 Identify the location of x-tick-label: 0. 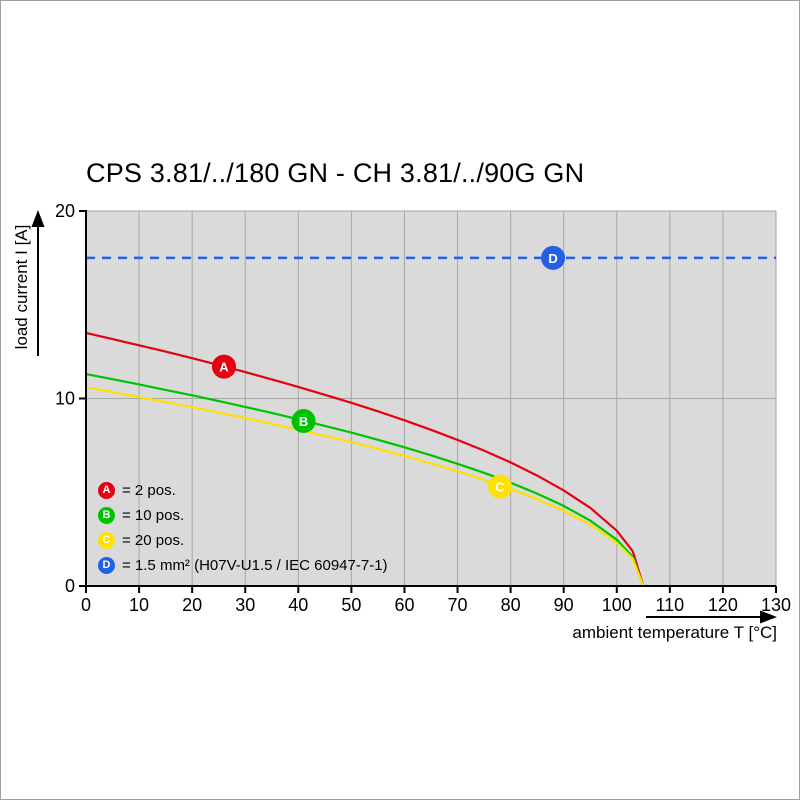
(86, 605).